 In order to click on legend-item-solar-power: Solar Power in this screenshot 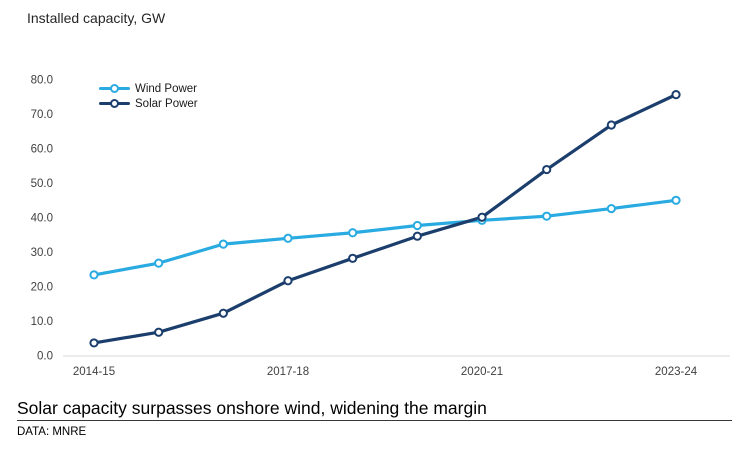, I will do `click(148, 103)`.